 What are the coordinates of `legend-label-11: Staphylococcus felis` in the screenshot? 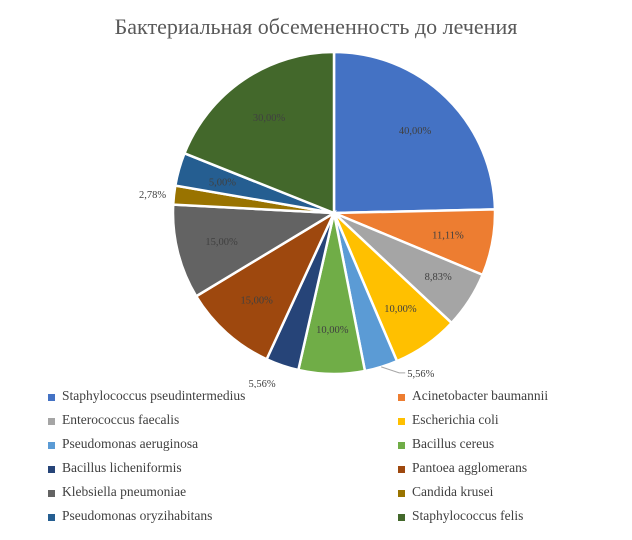 It's located at (468, 515).